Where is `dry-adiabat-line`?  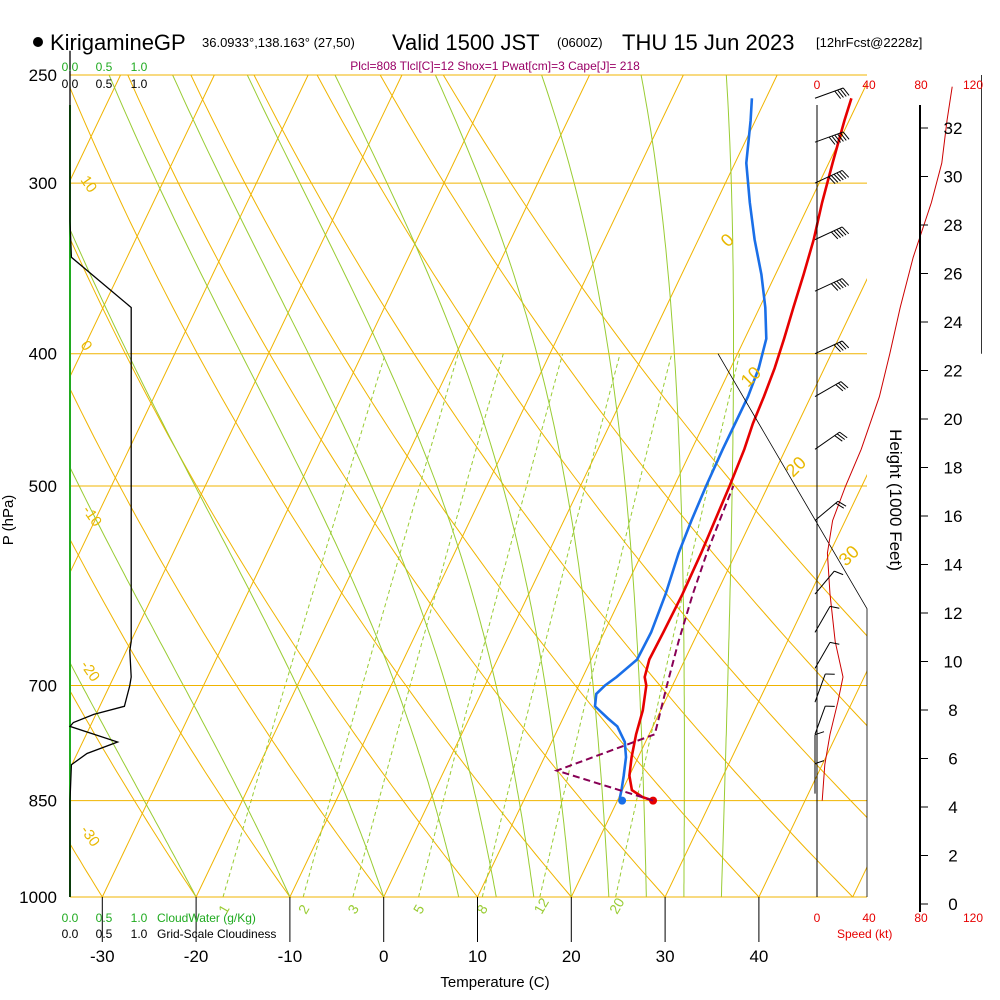 dry-adiabat-line is located at coordinates (133, 793).